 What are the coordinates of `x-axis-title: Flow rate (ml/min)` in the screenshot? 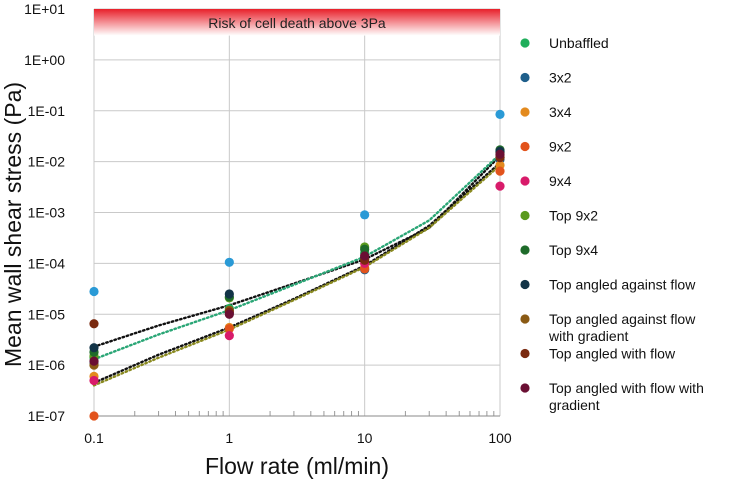 It's located at (297, 466).